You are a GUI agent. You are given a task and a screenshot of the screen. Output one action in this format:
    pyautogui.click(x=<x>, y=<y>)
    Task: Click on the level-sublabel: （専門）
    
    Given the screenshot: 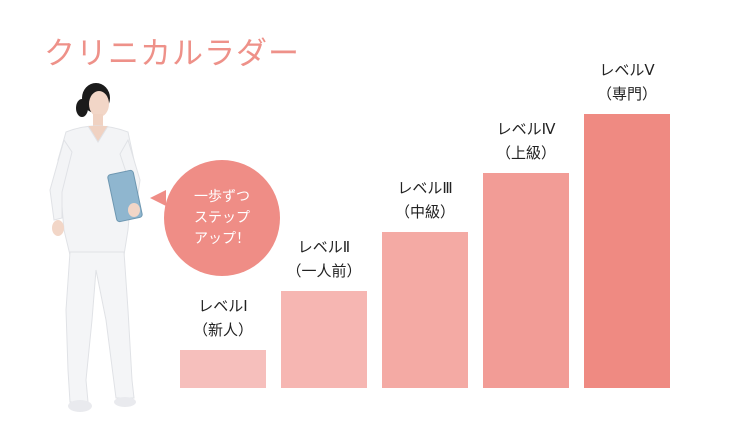 What is the action you would take?
    pyautogui.click(x=626, y=94)
    